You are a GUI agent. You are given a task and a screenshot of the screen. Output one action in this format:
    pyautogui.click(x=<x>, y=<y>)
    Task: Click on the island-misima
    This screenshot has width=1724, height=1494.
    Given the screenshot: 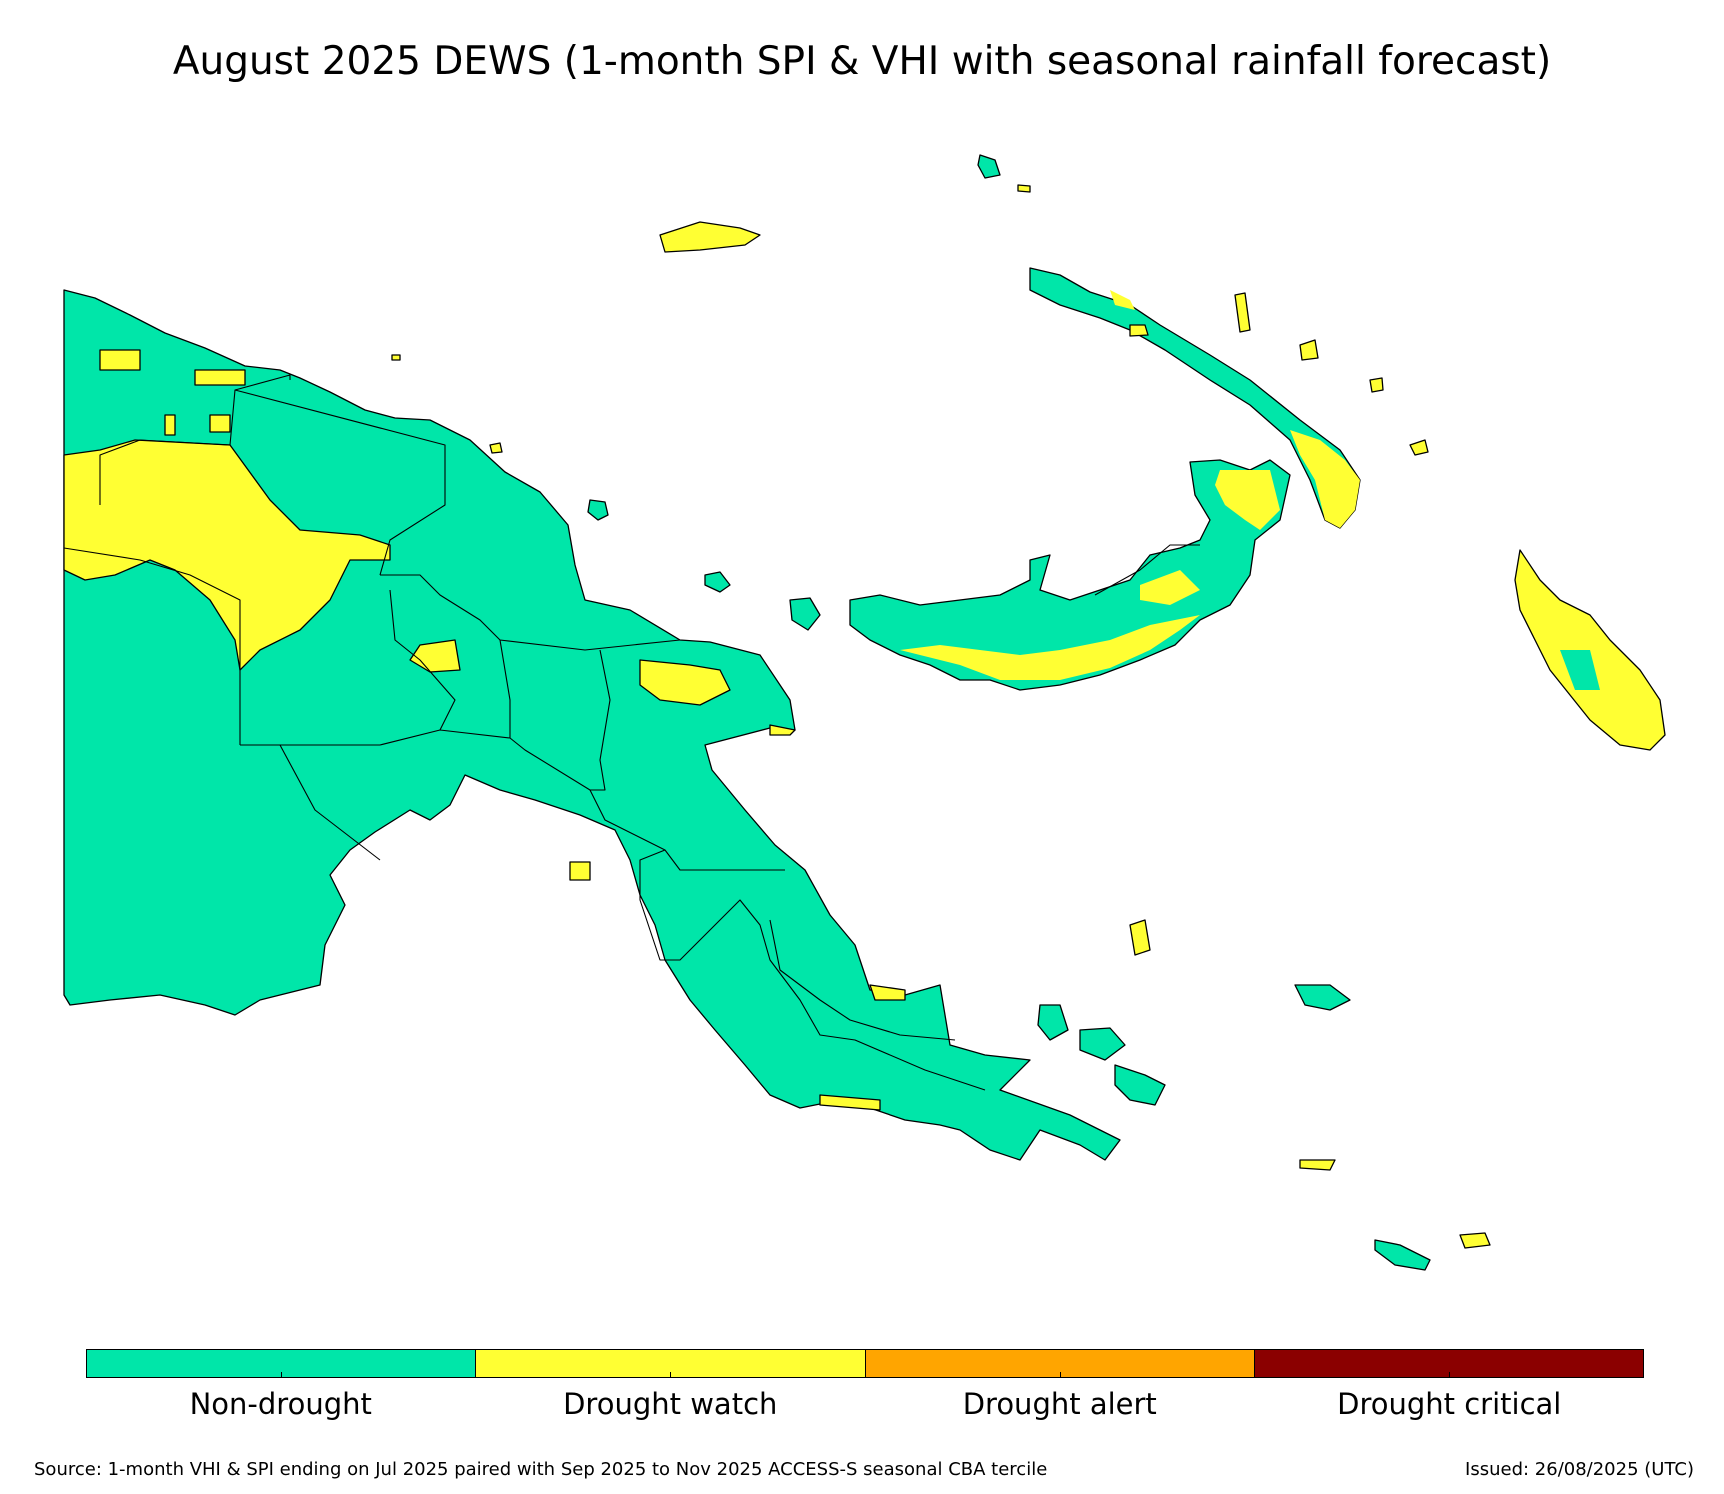 What is the action you would take?
    pyautogui.click(x=1402, y=1255)
    